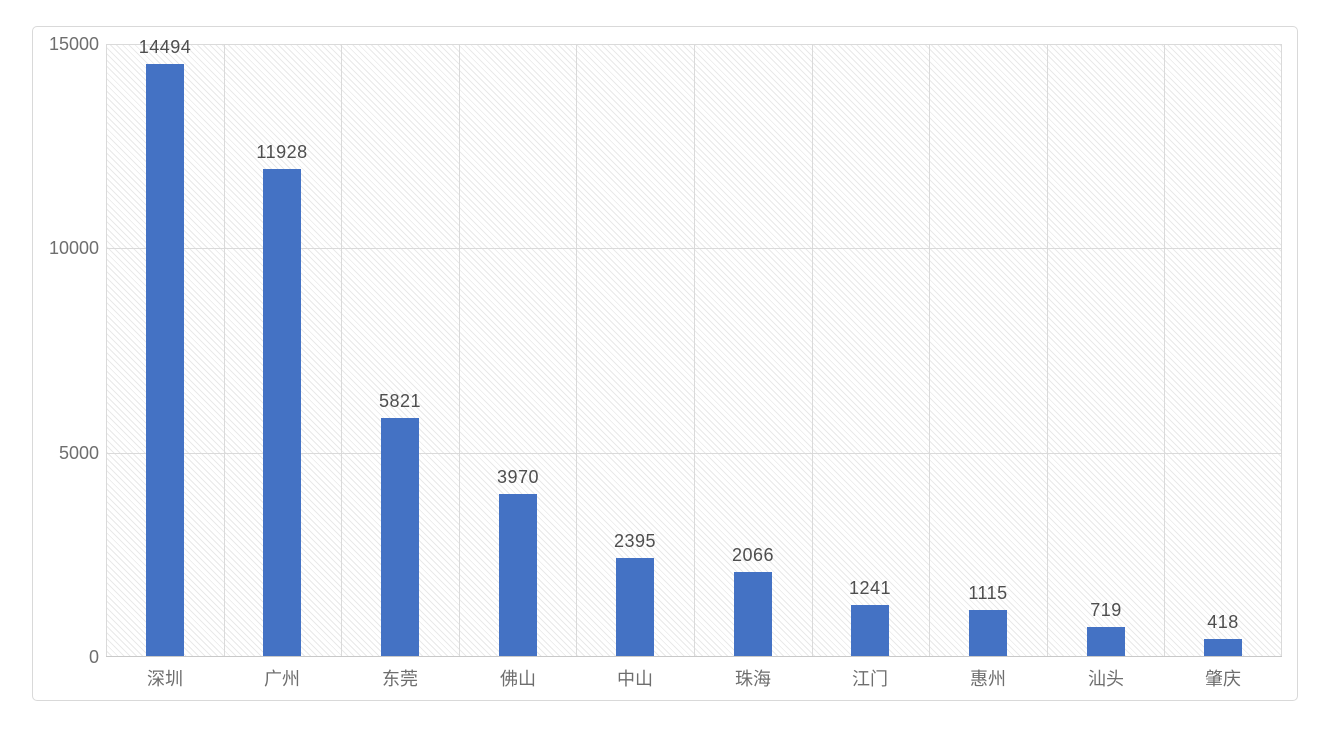 The height and width of the screenshot is (744, 1336). Describe the element at coordinates (635, 541) in the screenshot. I see `bar-value-label: 2395` at that location.